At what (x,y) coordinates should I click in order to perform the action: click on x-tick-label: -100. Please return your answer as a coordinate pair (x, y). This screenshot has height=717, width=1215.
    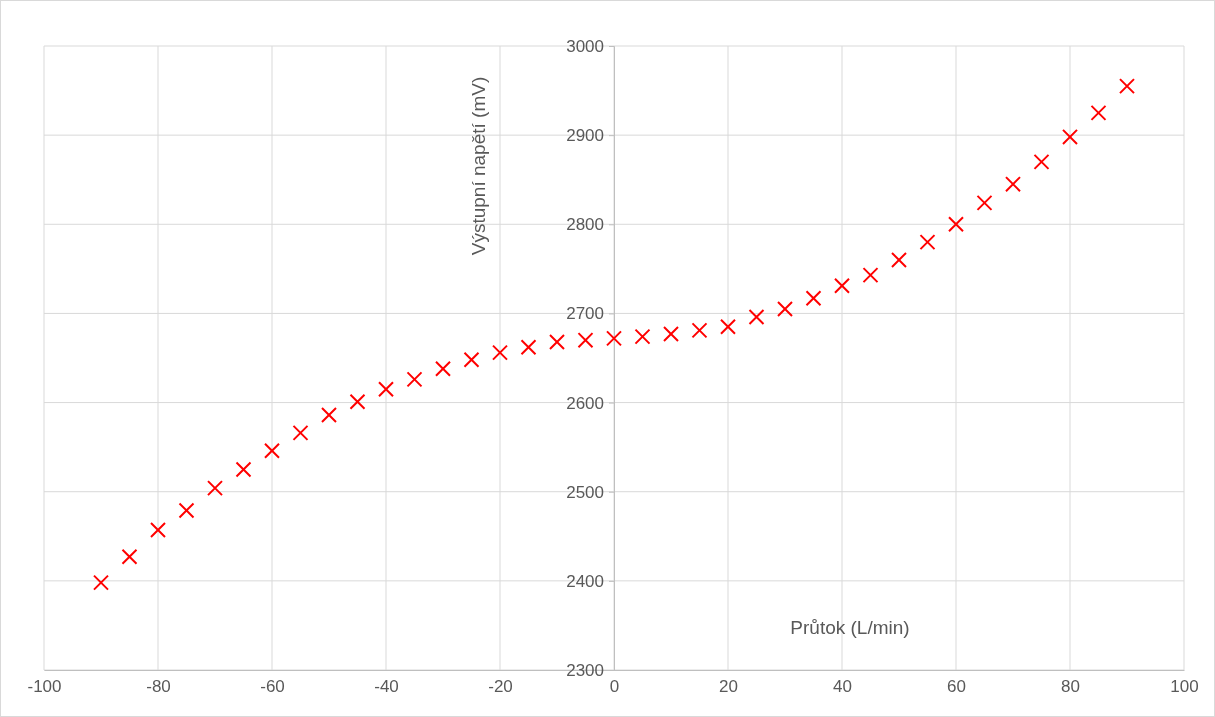
    Looking at the image, I should click on (44, 687).